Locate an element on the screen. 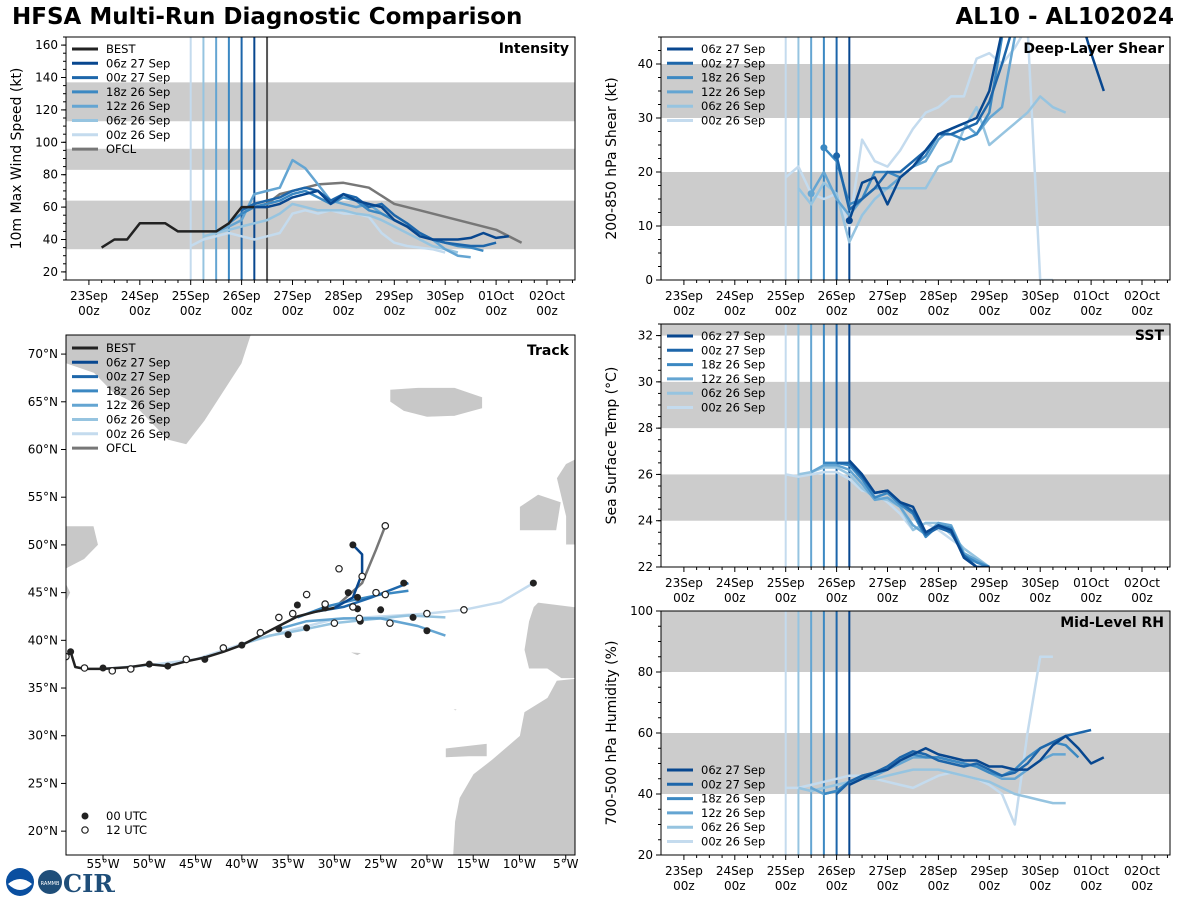 Image resolution: width=1200 pixels, height=900 pixels. rh-ytick-label: 100 is located at coordinates (641, 611).